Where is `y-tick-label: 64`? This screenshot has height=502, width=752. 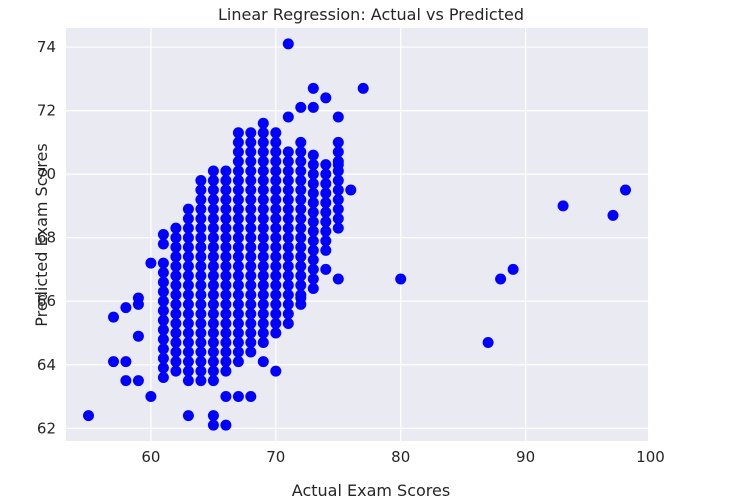 y-tick-label: 64 is located at coordinates (46, 365).